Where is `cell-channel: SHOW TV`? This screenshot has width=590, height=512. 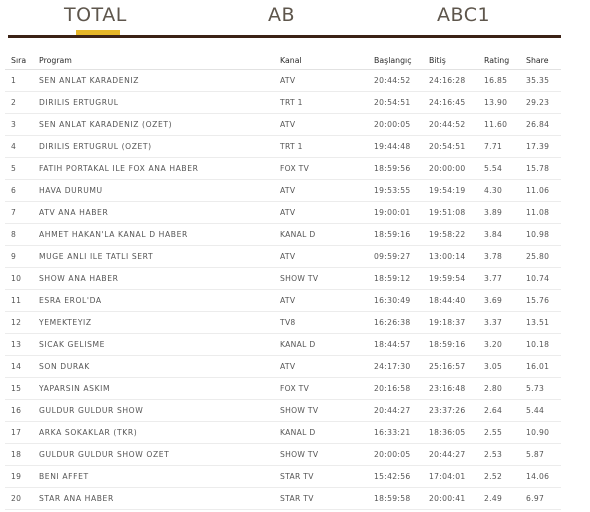
cell-channel: SHOW TV is located at coordinates (321, 454).